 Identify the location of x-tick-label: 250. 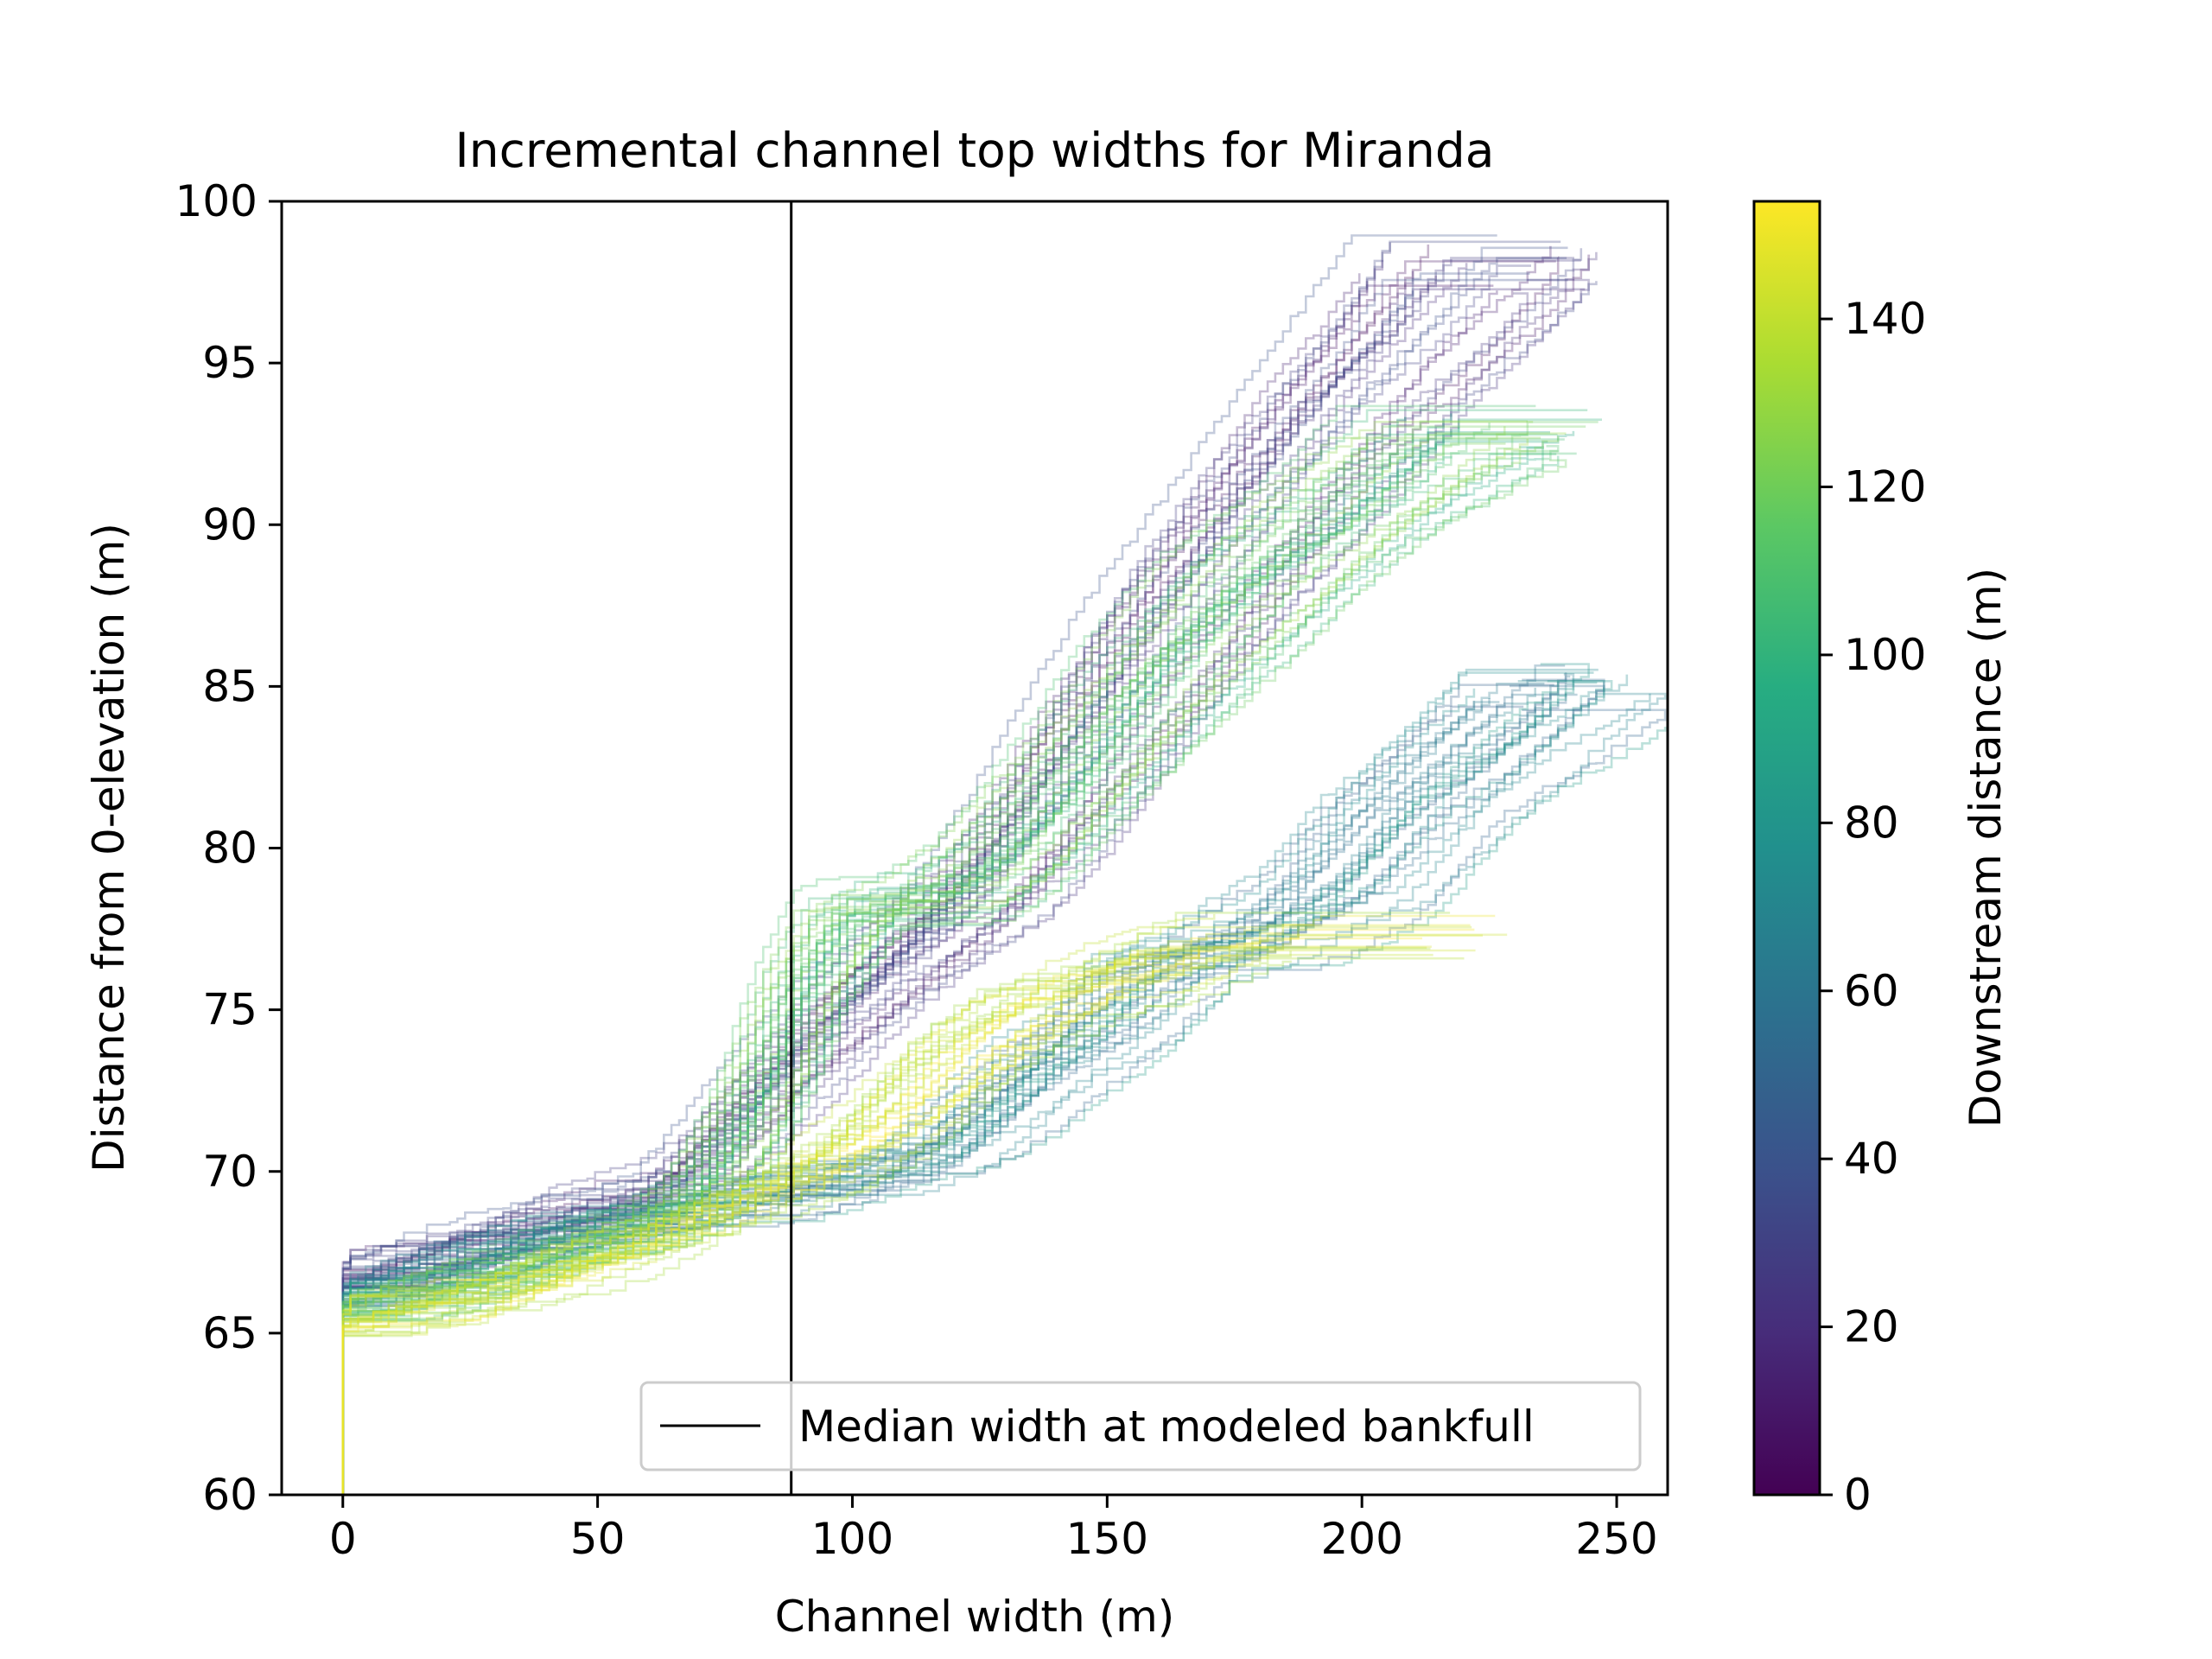
(1616, 1539).